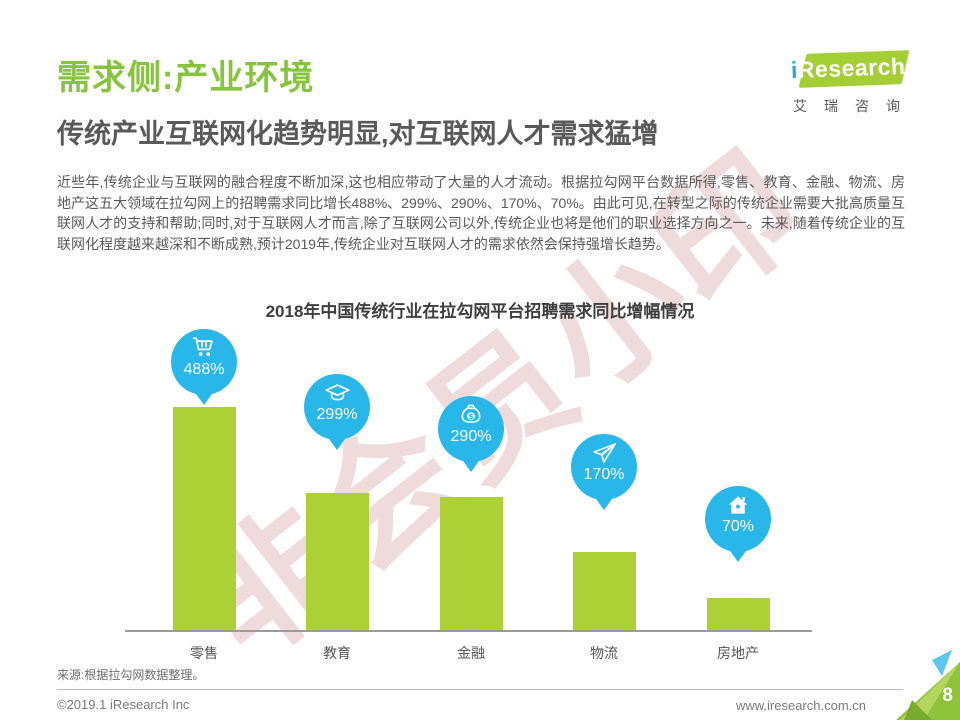  What do you see at coordinates (480, 689) in the screenshot?
I see `footer-divider` at bounding box center [480, 689].